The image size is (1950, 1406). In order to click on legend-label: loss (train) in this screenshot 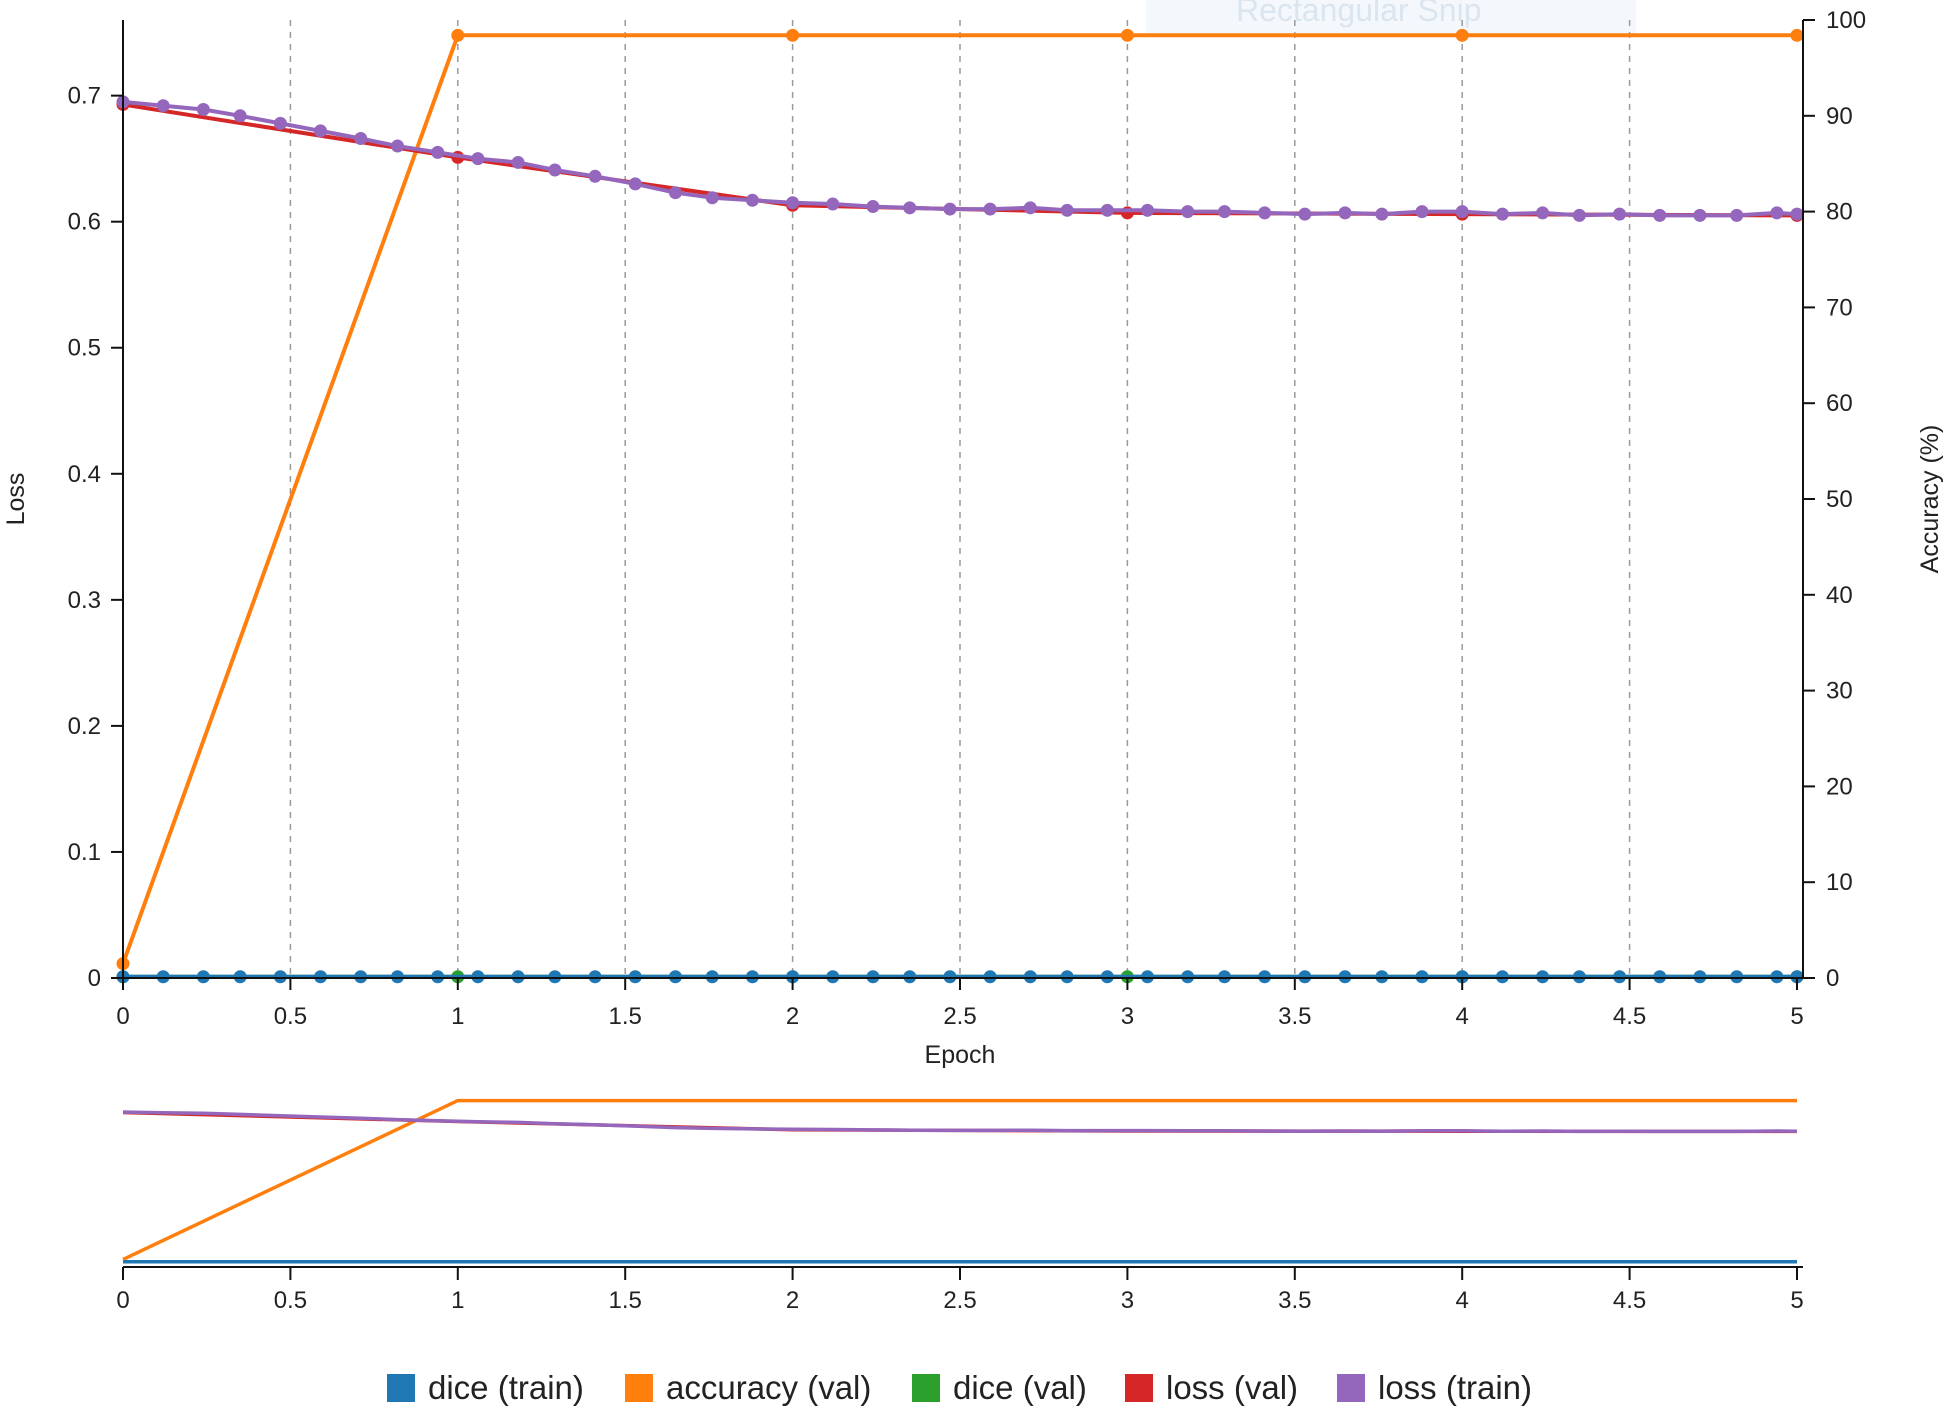, I will do `click(1455, 1387)`.